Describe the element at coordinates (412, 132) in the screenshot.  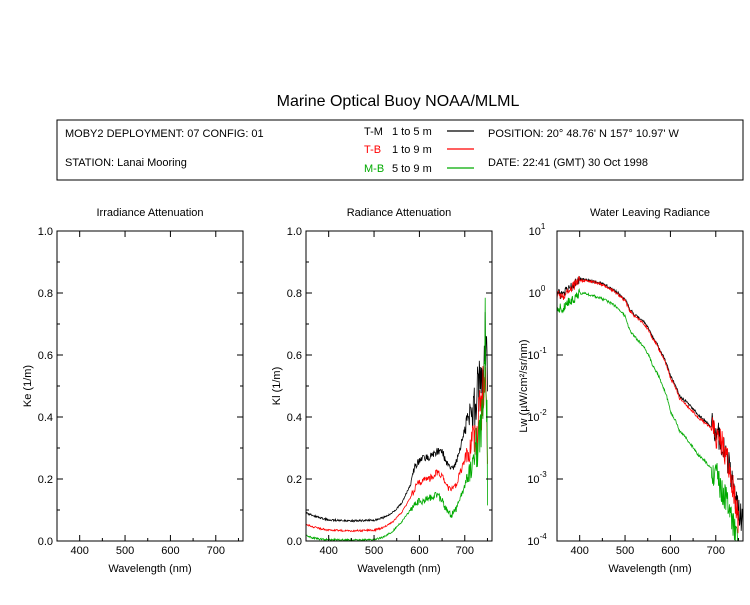
I see `legend-range-tm: 1 to 5 m` at that location.